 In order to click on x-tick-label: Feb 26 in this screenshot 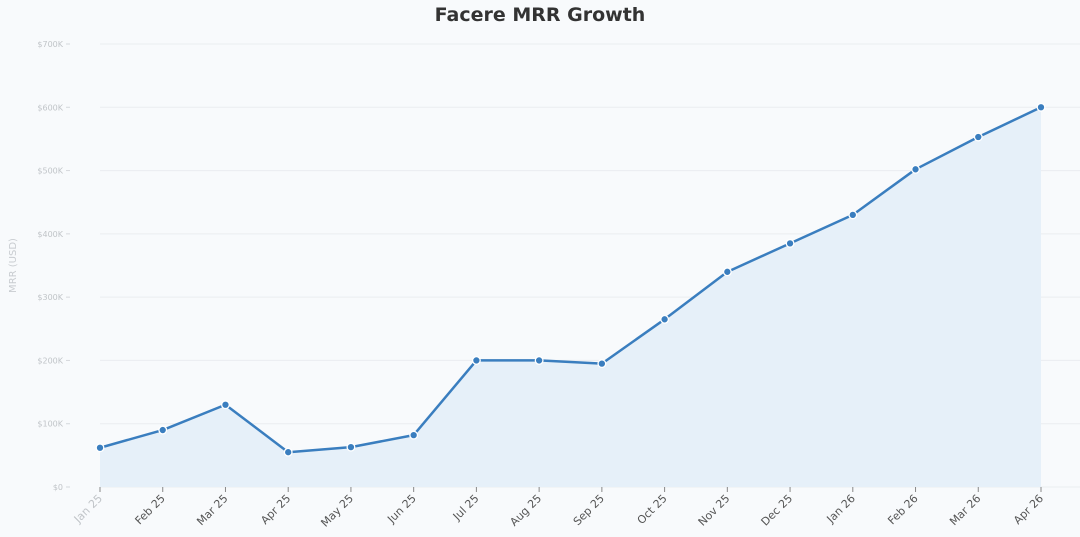, I will do `click(902, 509)`.